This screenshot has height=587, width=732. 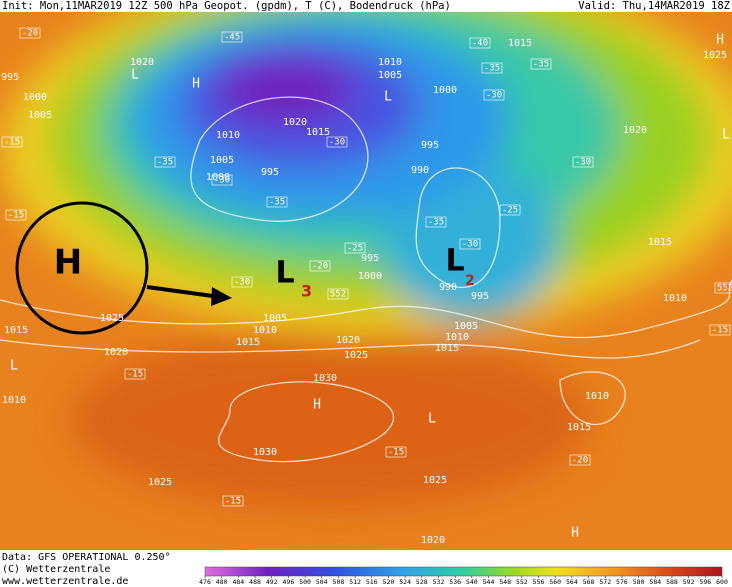 What do you see at coordinates (265, 452) in the screenshot?
I see `isobar-label: 1030` at bounding box center [265, 452].